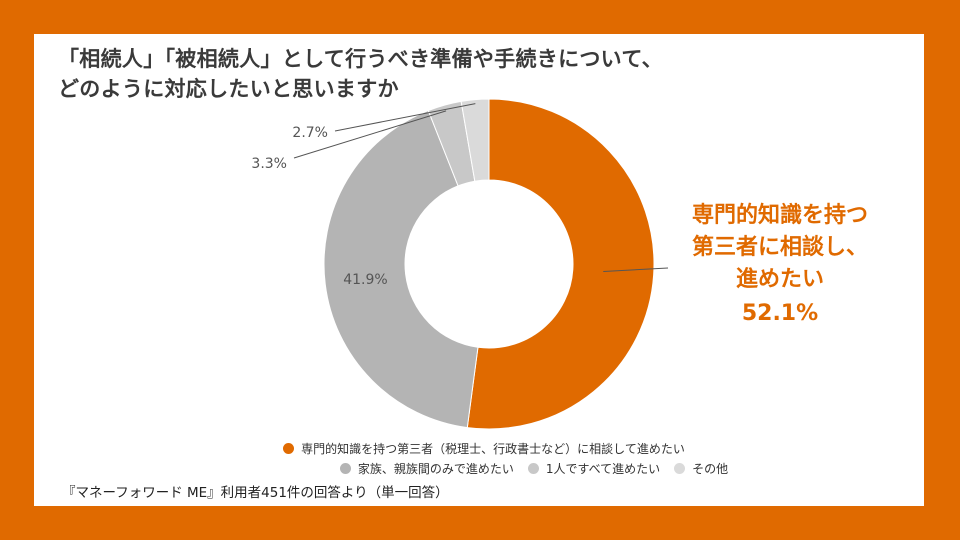 This screenshot has width=960, height=540. What do you see at coordinates (435, 468) in the screenshot?
I see `legend-label-1: 家族、親族間のみで進めたい` at bounding box center [435, 468].